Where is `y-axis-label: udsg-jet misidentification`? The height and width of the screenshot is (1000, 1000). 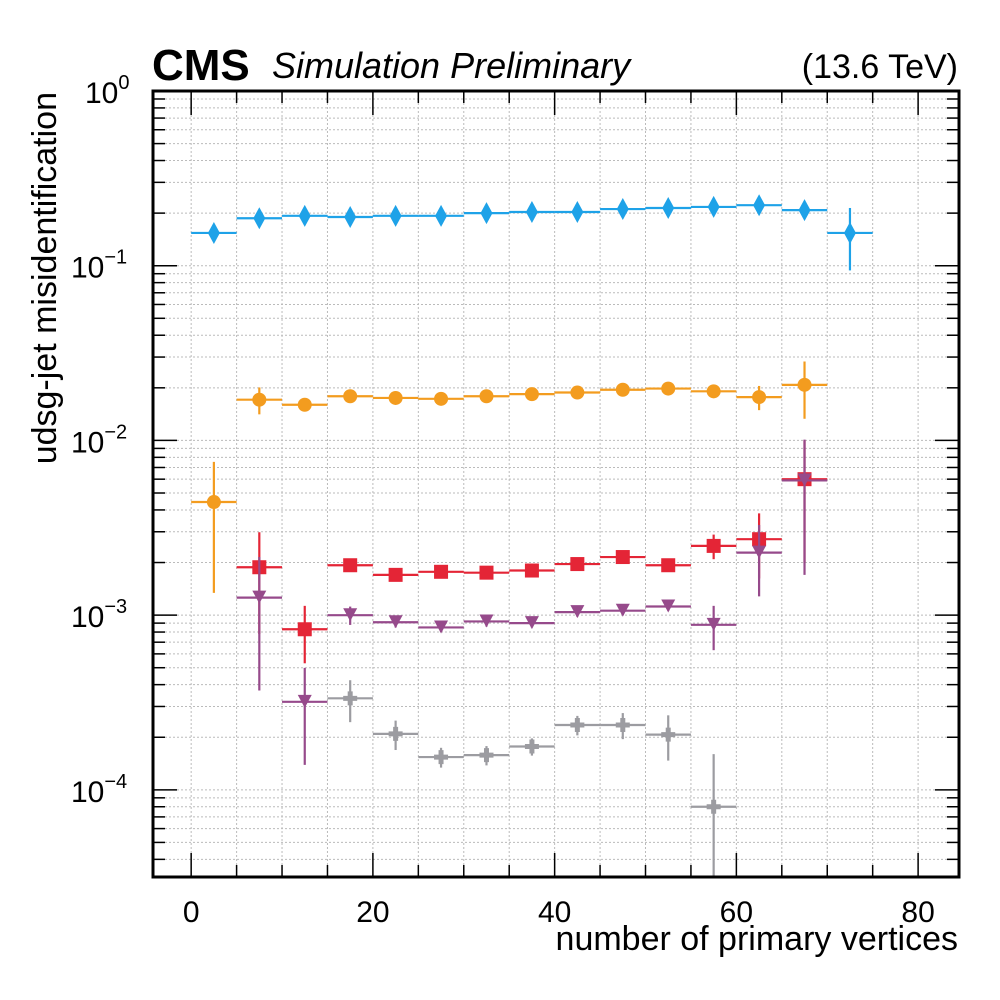
y-axis-label: udsg-jet misidentification is located at coordinates (45, 278).